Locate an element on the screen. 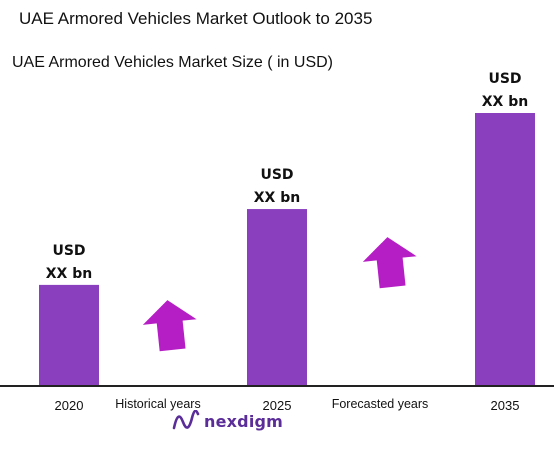 This screenshot has width=554, height=453. nexdigm-logo: nexdigm is located at coordinates (227, 421).